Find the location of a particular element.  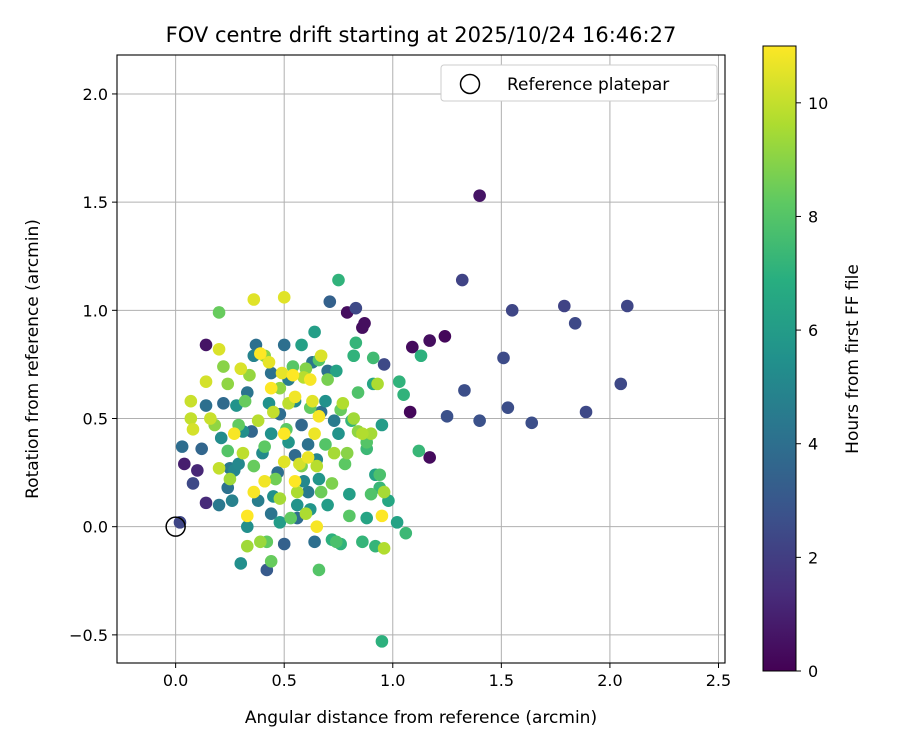

x-tick-label: 2.0 is located at coordinates (609, 680).